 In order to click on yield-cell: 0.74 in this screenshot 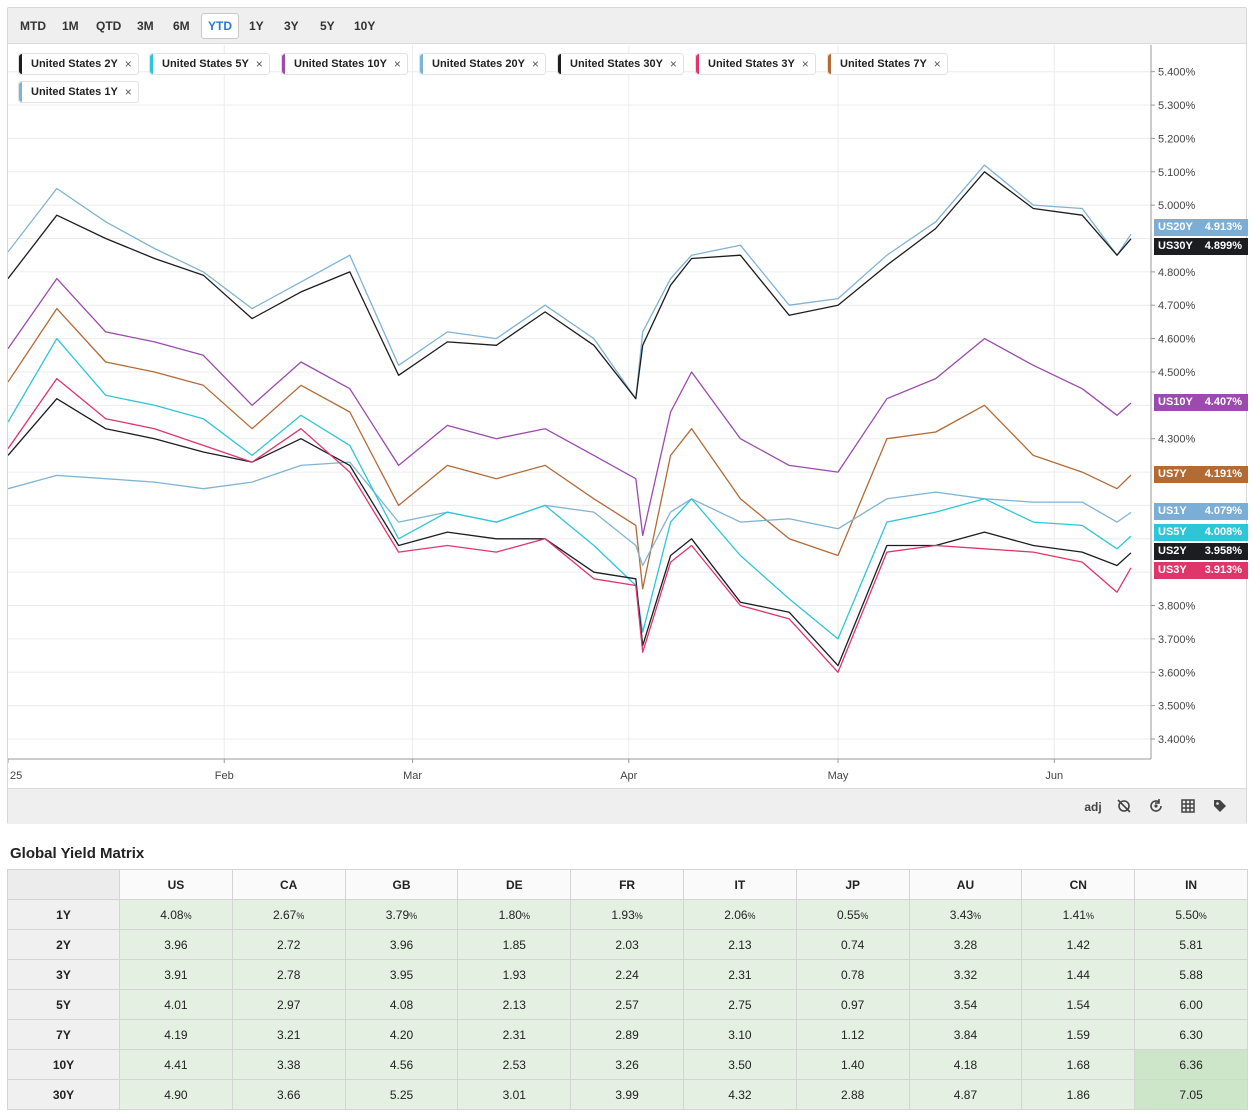, I will do `click(852, 944)`.